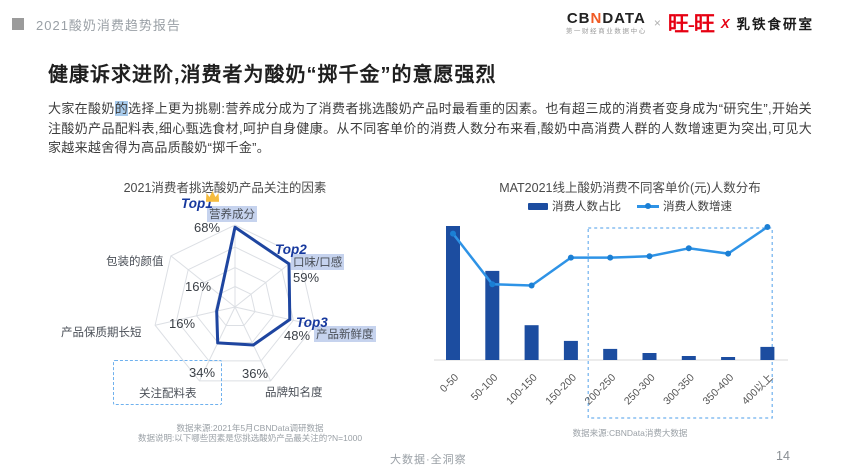 The height and width of the screenshot is (474, 844). What do you see at coordinates (767, 227) in the screenshot?
I see `line-point-400以上` at bounding box center [767, 227].